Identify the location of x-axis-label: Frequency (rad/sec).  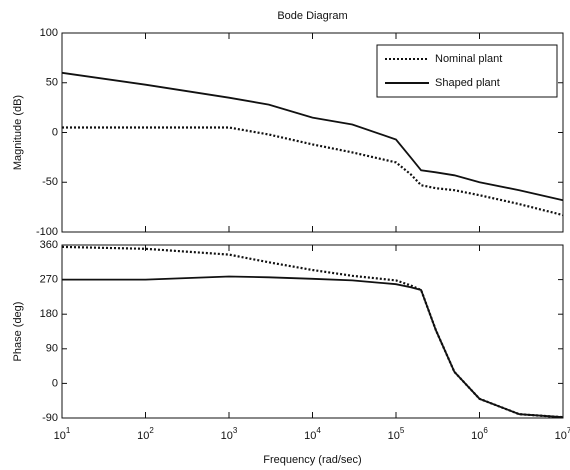
(312, 460).